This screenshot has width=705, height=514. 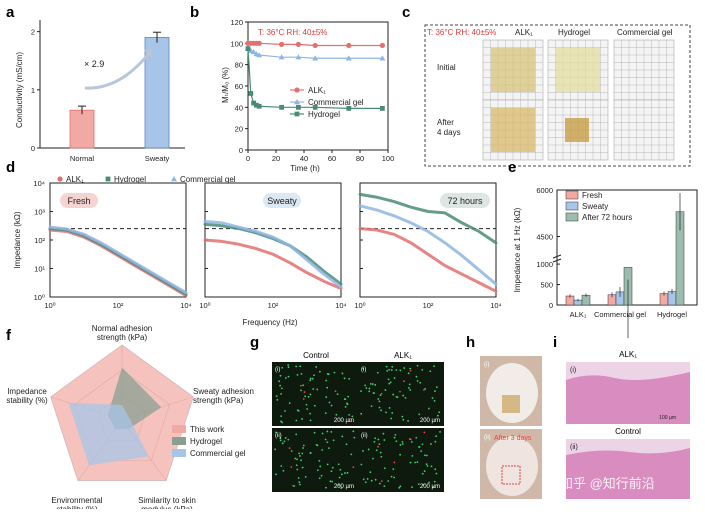 What do you see at coordinates (461, 32) in the screenshot?
I see `c-condition: T: 36°C RH: 40±5%` at bounding box center [461, 32].